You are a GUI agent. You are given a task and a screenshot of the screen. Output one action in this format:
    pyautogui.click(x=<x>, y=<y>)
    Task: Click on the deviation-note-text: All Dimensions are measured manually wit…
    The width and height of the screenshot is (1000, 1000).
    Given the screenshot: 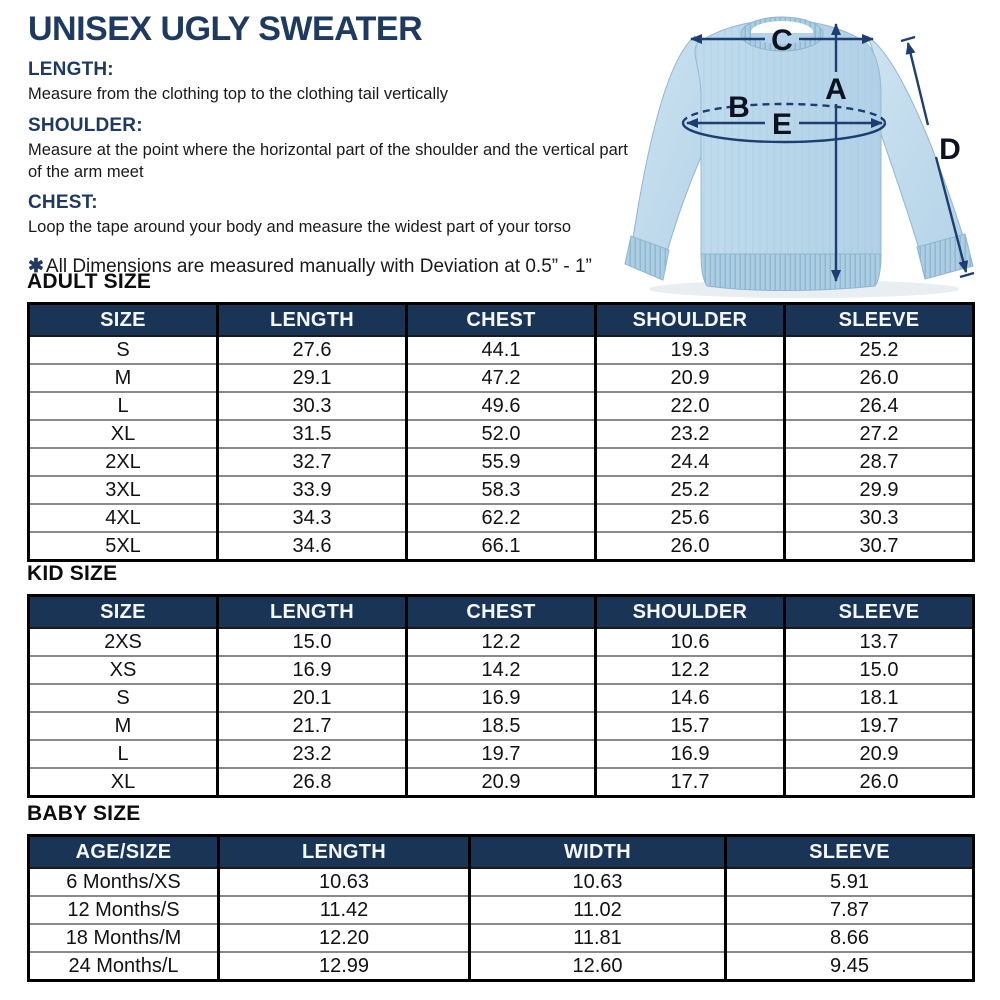 What is the action you would take?
    pyautogui.click(x=318, y=267)
    